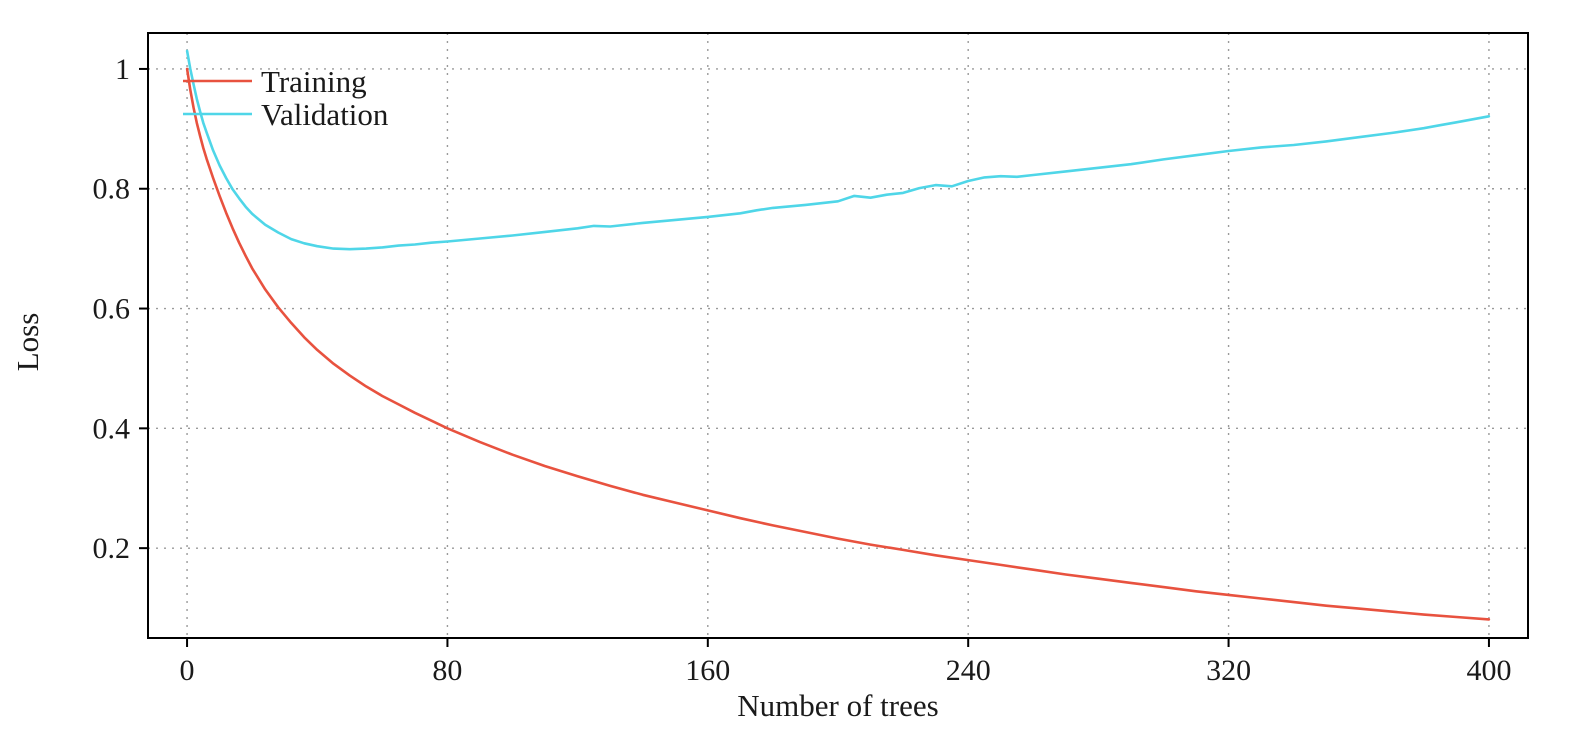  What do you see at coordinates (1488, 670) in the screenshot?
I see `x-tick-label: 400` at bounding box center [1488, 670].